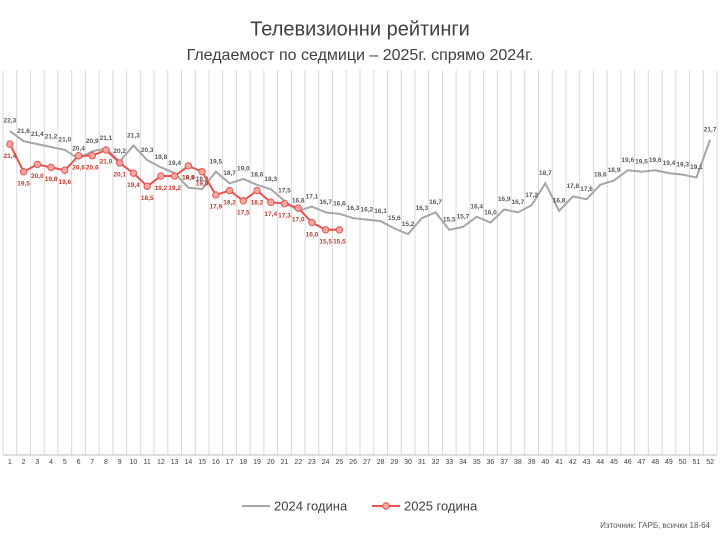 Image resolution: width=720 pixels, height=540 pixels. What do you see at coordinates (683, 462) in the screenshot?
I see `x-tick-label: 50` at bounding box center [683, 462].